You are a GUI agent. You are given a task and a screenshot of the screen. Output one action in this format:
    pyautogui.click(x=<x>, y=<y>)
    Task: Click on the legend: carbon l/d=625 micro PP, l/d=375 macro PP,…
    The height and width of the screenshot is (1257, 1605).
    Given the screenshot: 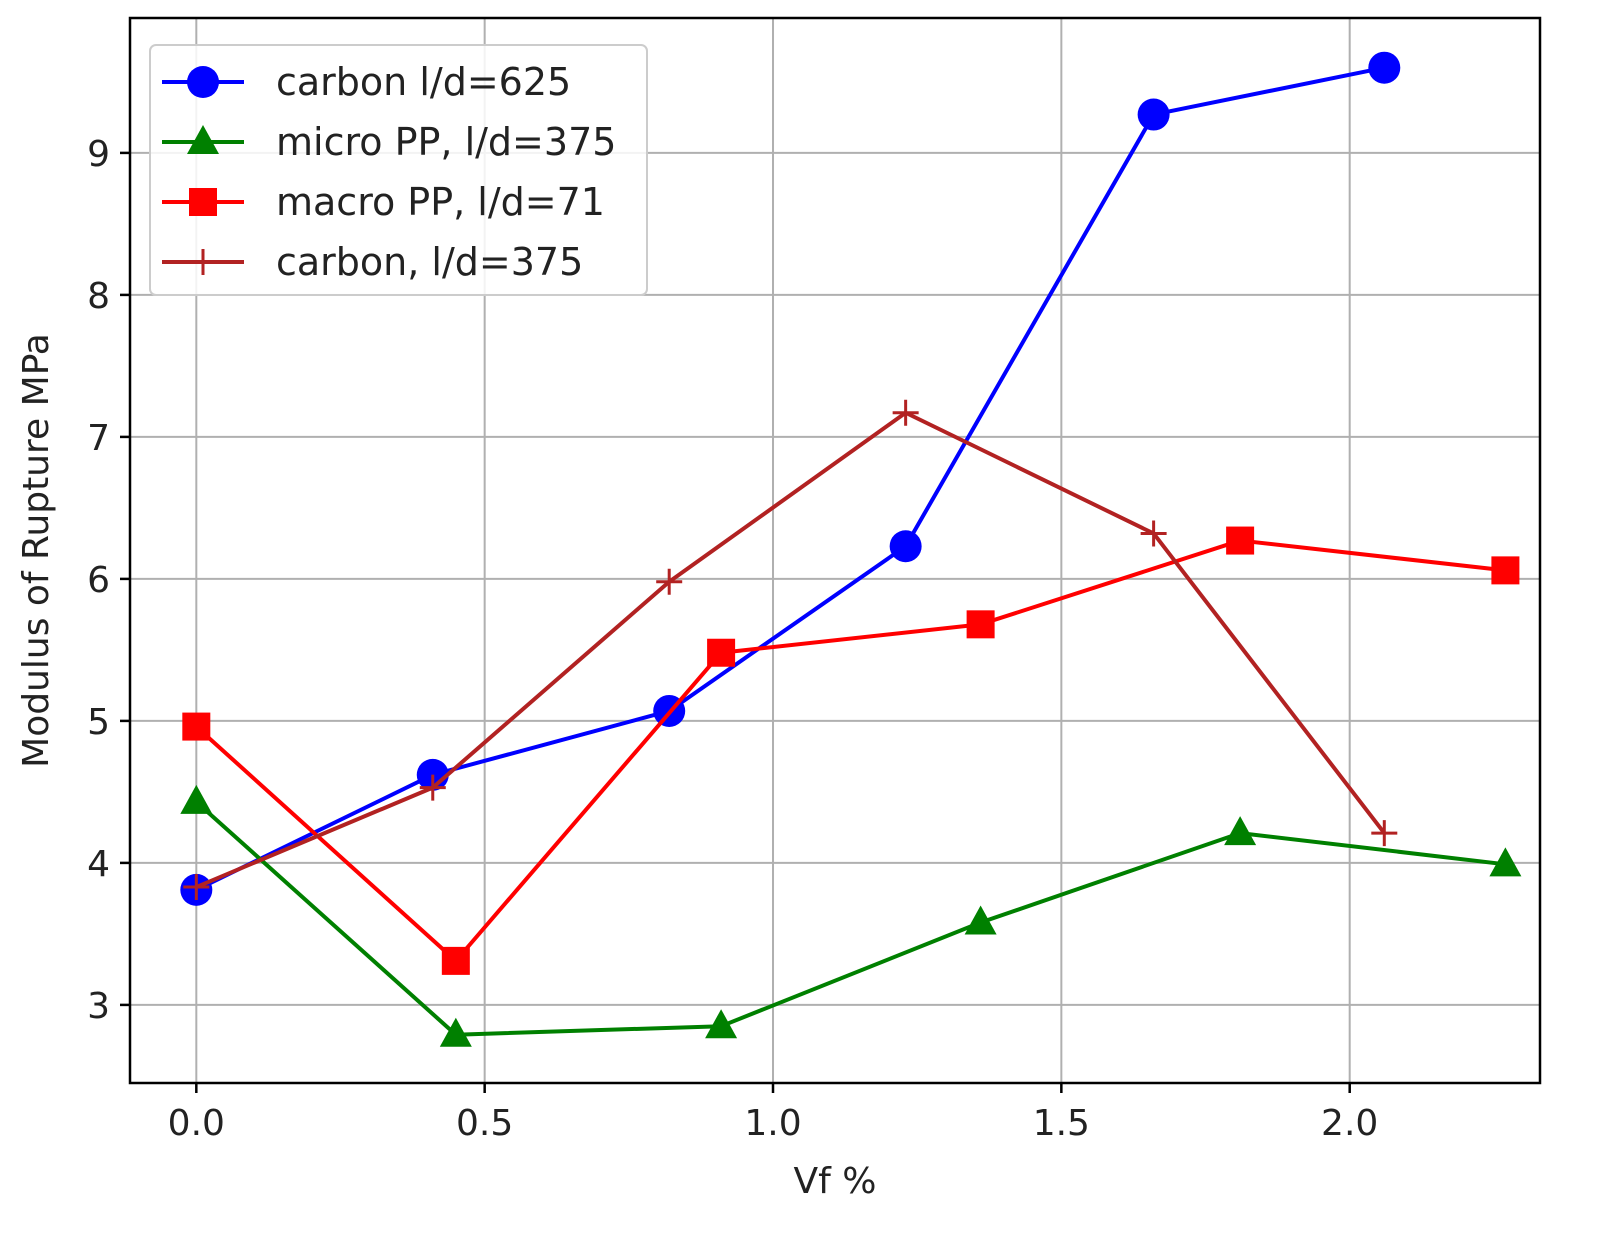 What is the action you would take?
    pyautogui.click(x=398, y=170)
    